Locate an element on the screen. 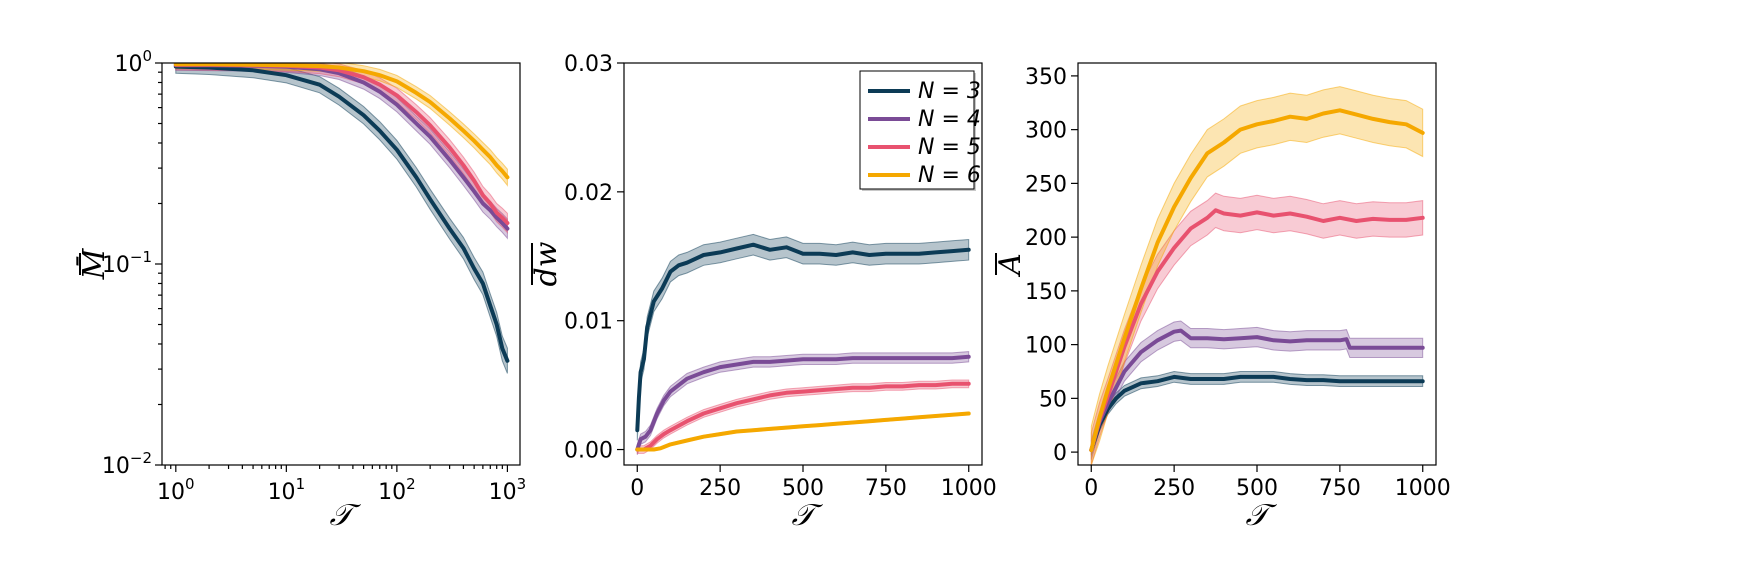 The height and width of the screenshot is (581, 1743). x-tick-label-exponent: 3 is located at coordinates (522, 484).